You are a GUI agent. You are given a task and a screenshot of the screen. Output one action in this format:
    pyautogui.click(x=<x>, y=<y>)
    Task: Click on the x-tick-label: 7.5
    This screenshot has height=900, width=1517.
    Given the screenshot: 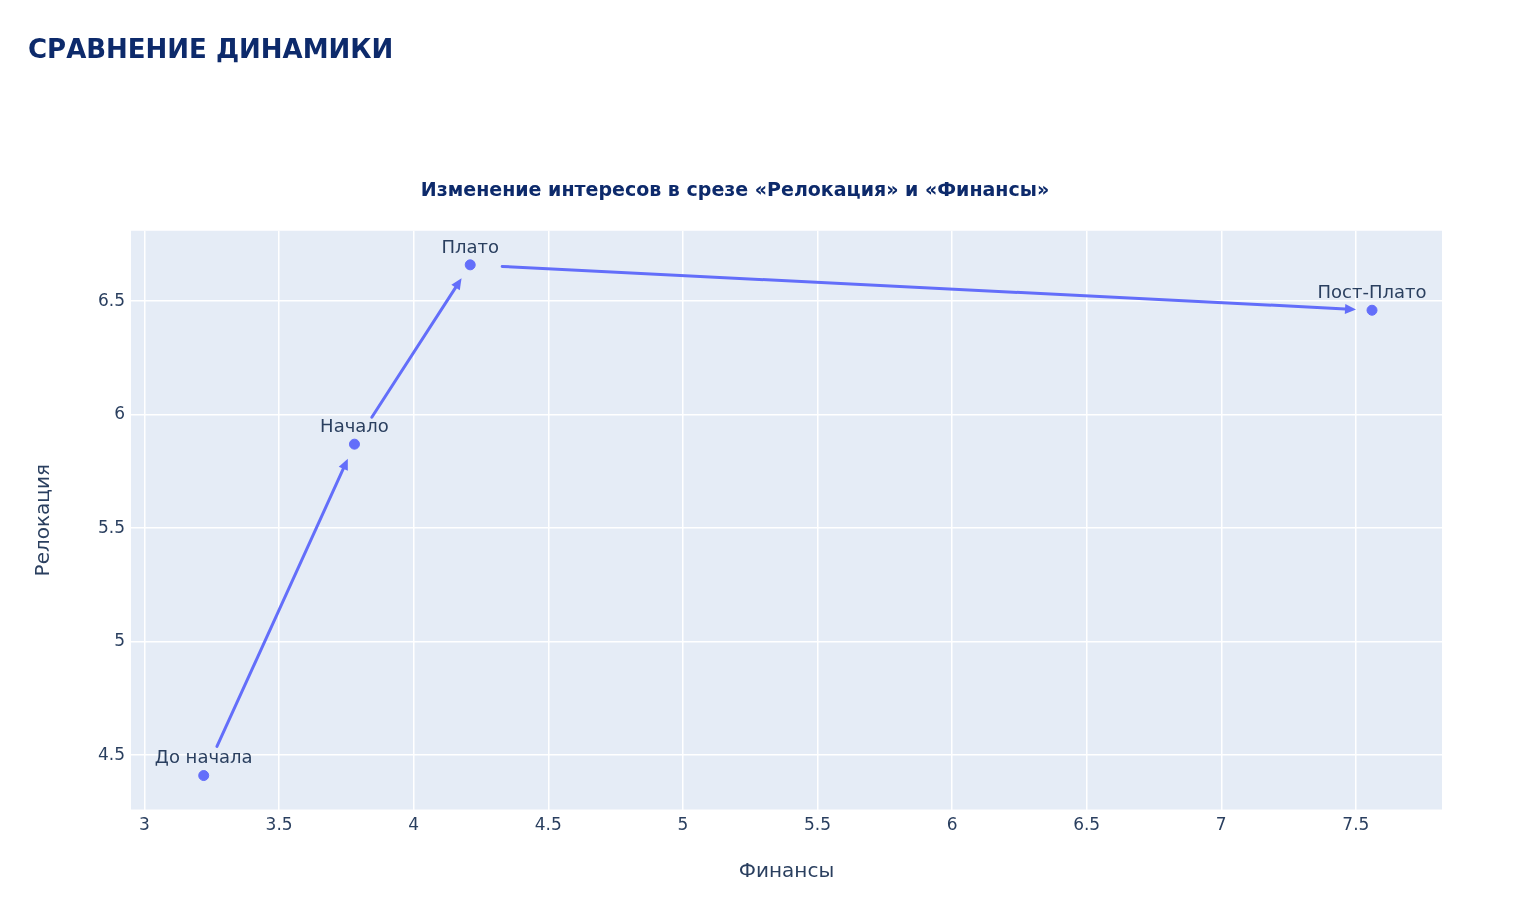 What is the action you would take?
    pyautogui.click(x=1356, y=824)
    